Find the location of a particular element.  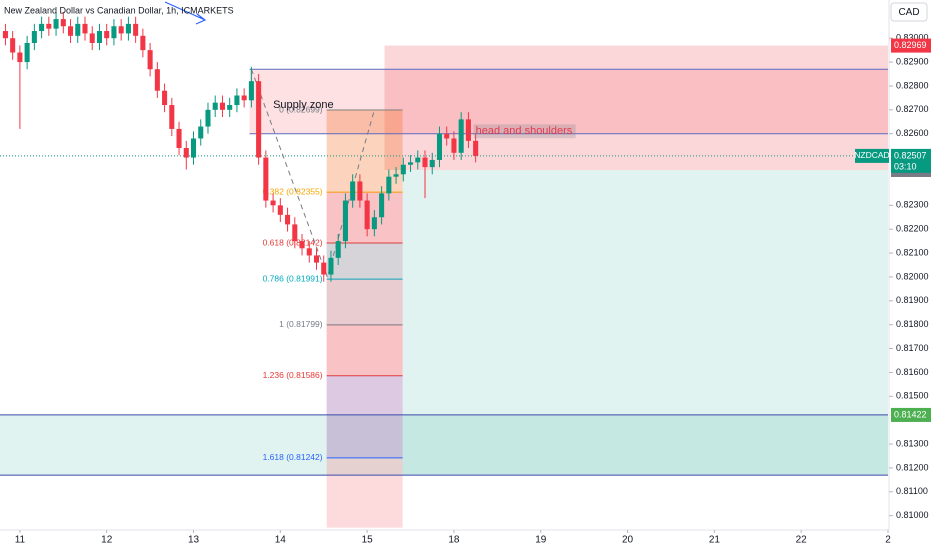

price-badge-label: 0.81422 is located at coordinates (910, 414).